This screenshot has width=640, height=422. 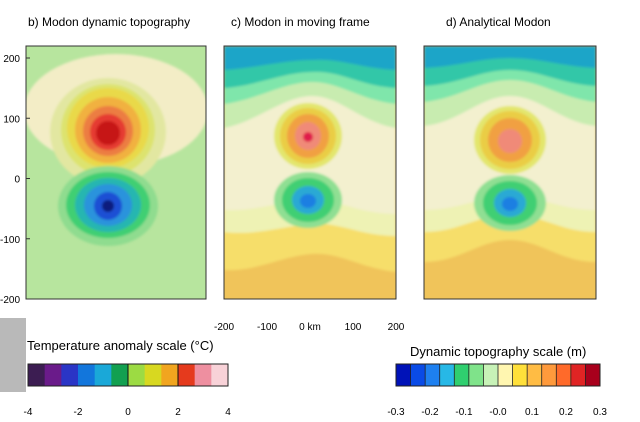 I want to click on topography-colorbar: -0.3 -0.2 -0.1 -0.0 0.1 0.2 0.3, so click(x=497, y=390).